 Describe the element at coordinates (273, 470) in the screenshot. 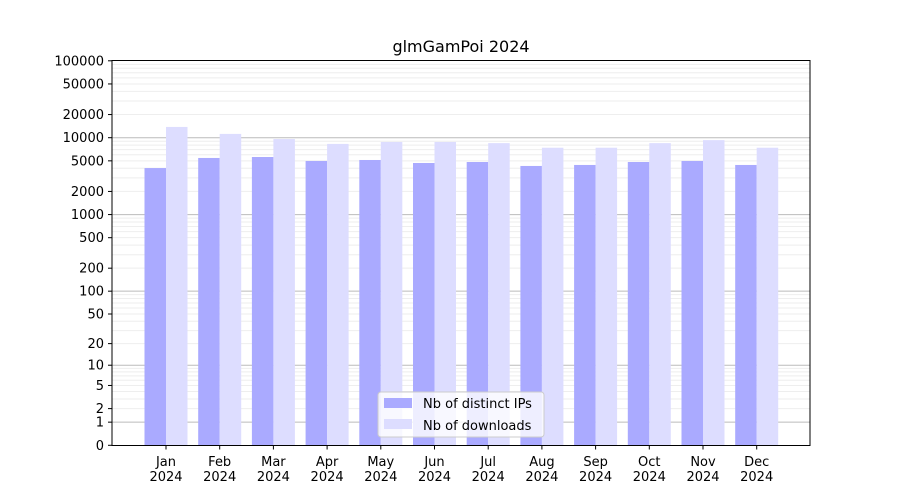

I see `x-tick-label: Mar 2024` at that location.